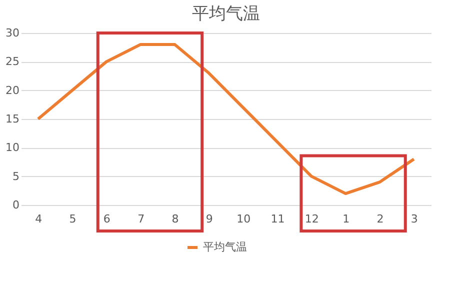 This screenshot has height=282, width=471. What do you see at coordinates (72, 219) in the screenshot?
I see `x-tick-label: 5` at bounding box center [72, 219].